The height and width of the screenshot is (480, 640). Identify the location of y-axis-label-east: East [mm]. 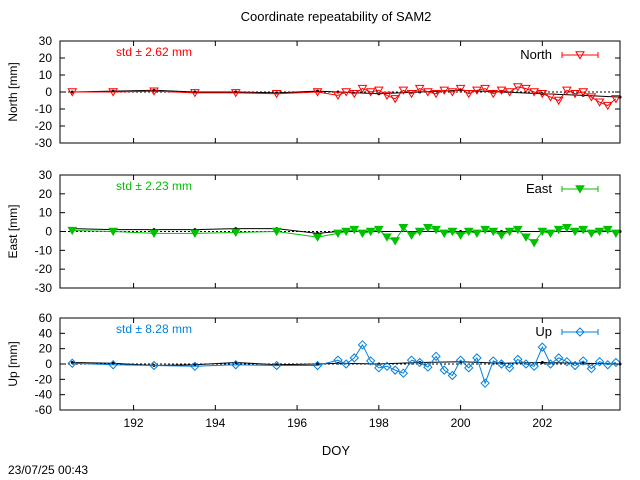
(13, 231).